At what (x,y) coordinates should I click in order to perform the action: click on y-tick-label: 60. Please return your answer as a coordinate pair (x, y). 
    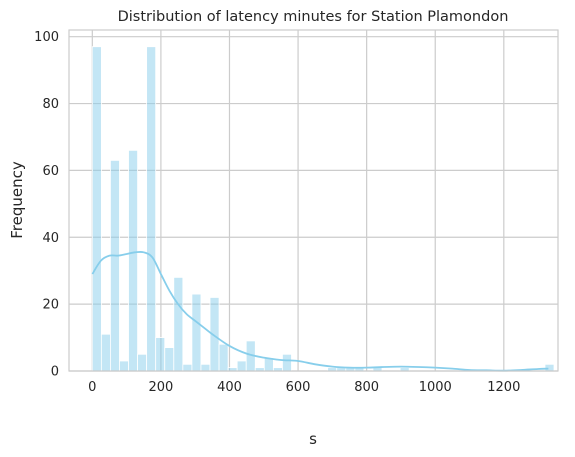
    Looking at the image, I should click on (50, 171).